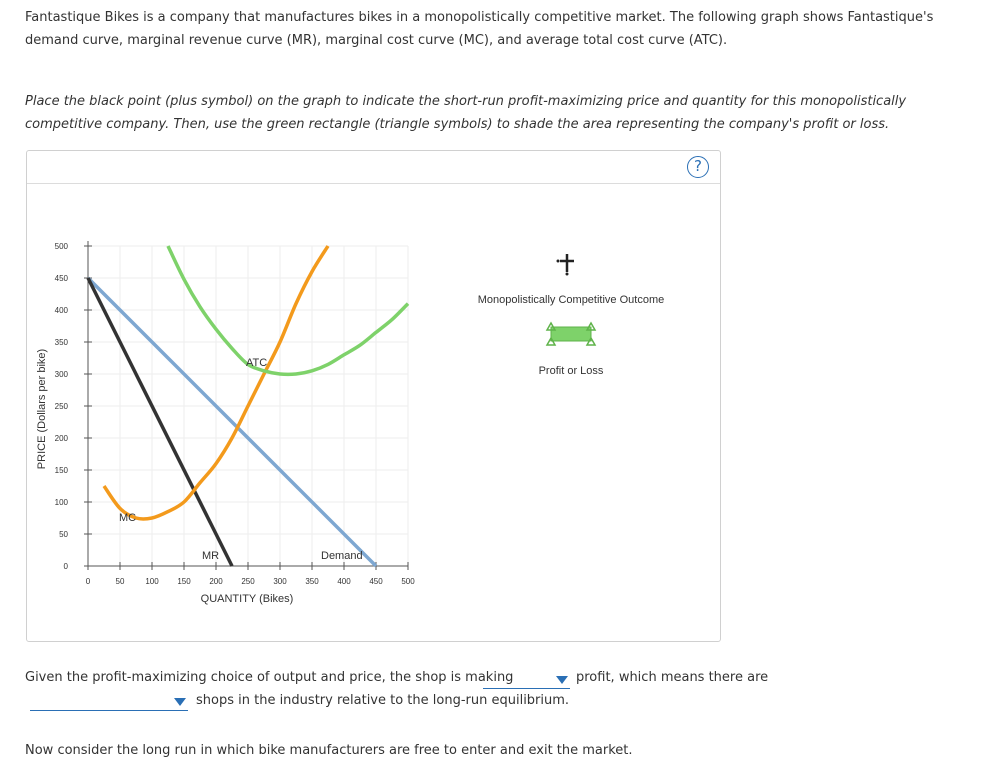 The height and width of the screenshot is (776, 986). What do you see at coordinates (42, 409) in the screenshot?
I see `y-axis-label: PRICE (Dollars per bike)` at bounding box center [42, 409].